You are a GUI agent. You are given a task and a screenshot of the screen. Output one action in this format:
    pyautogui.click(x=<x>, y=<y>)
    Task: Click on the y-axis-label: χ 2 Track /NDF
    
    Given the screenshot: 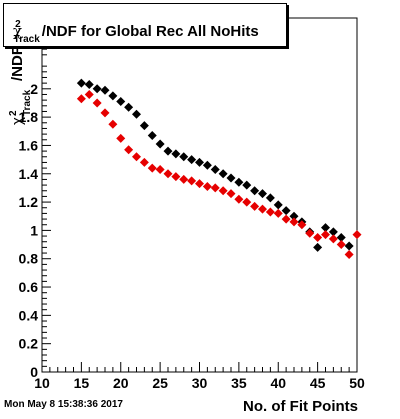 What is the action you would take?
    pyautogui.click(x=20, y=85)
    